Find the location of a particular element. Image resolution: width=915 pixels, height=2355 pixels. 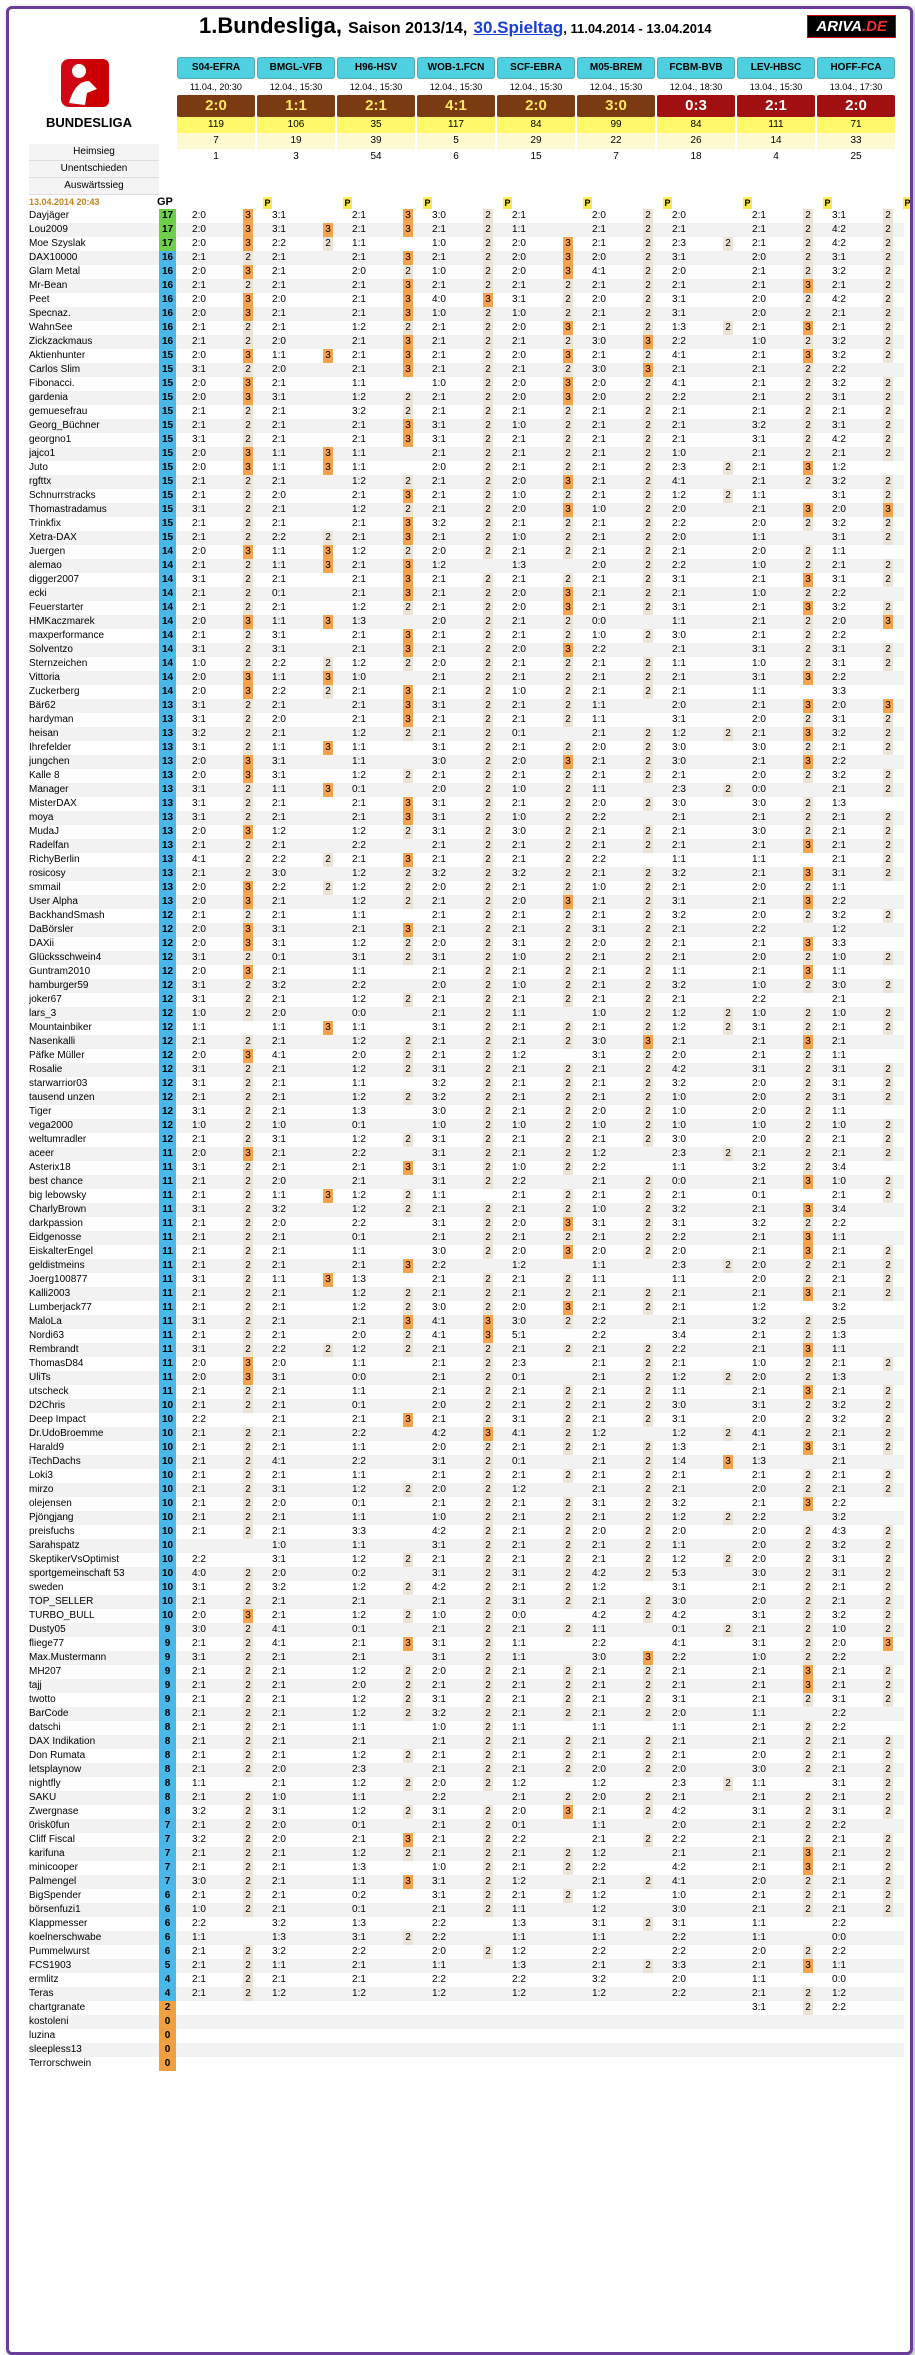

match-name: HOFF-FCA is located at coordinates (856, 68).